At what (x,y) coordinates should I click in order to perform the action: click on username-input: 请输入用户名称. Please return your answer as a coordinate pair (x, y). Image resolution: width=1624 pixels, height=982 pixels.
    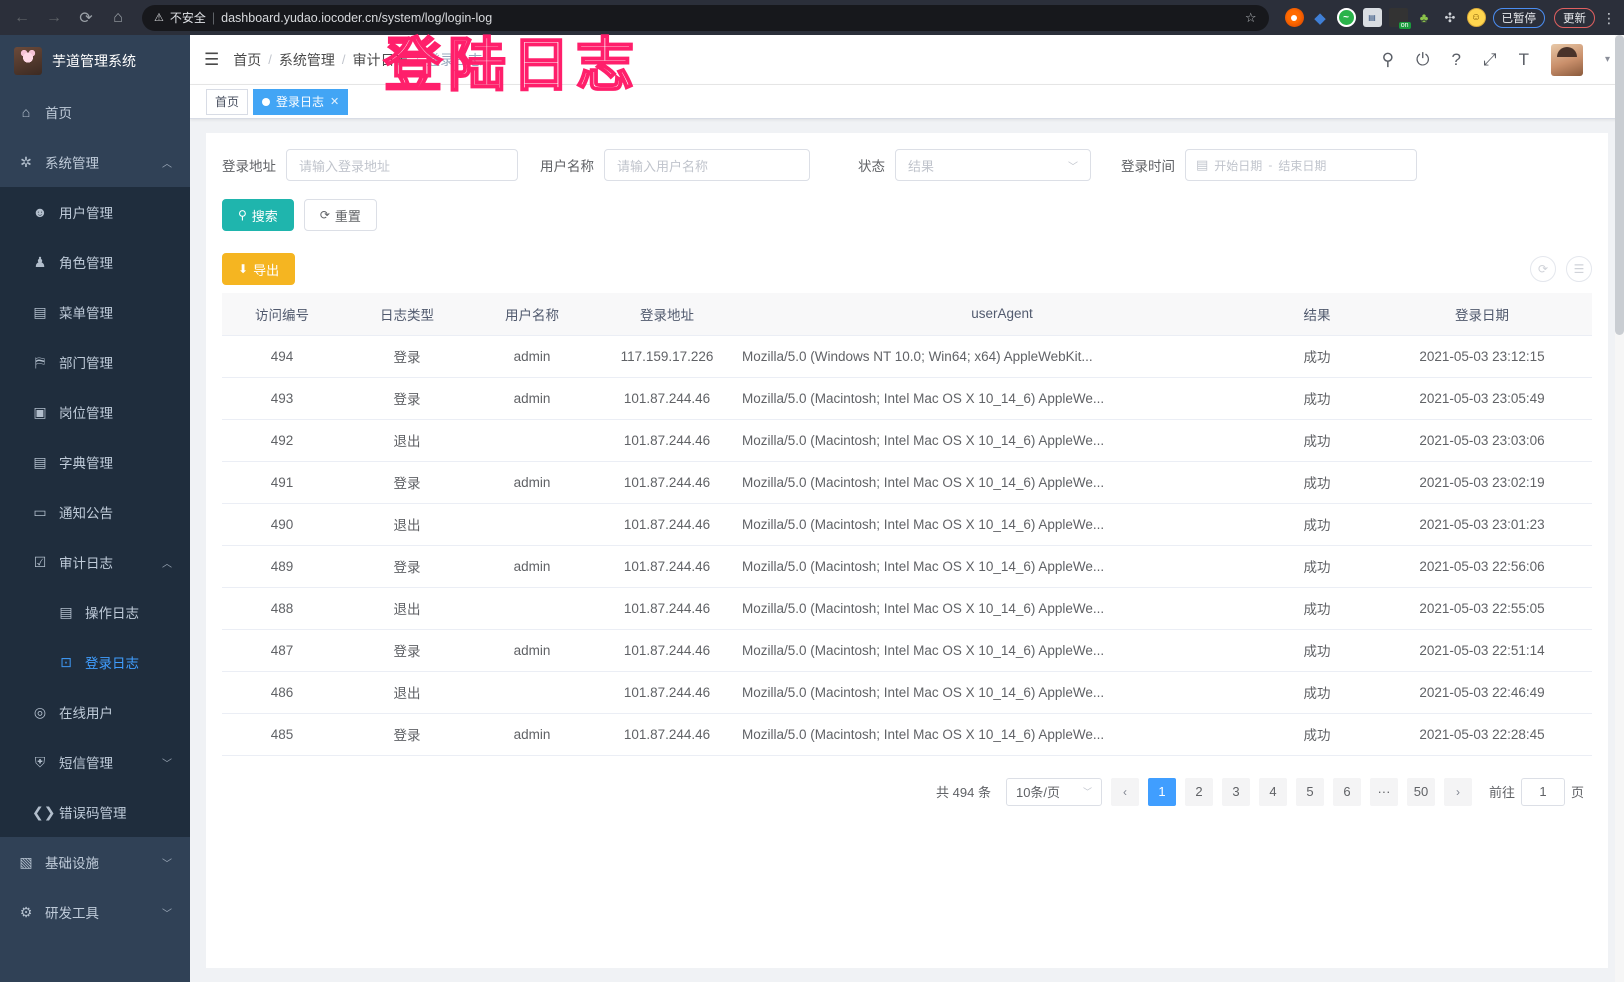
    Looking at the image, I should click on (707, 165).